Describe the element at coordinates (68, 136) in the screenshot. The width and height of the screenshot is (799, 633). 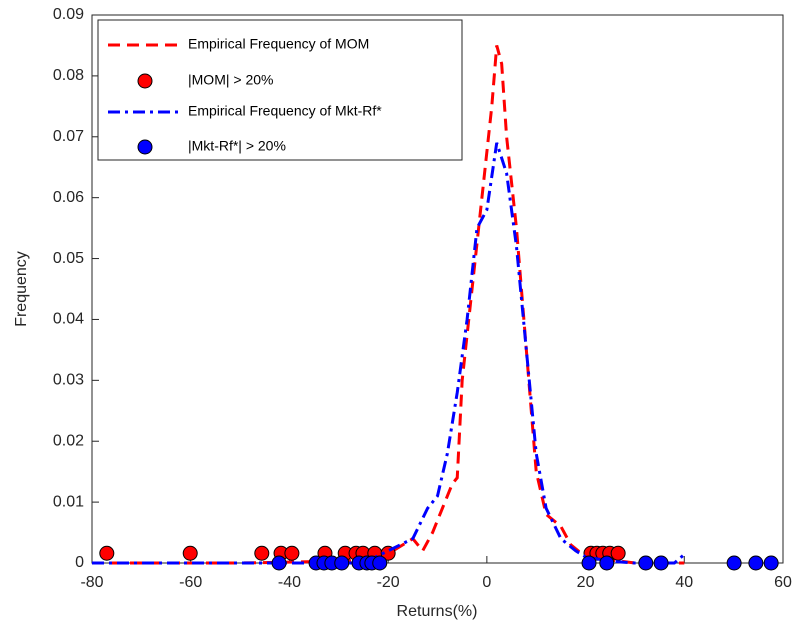
I see `y-tick-label: 0.07` at that location.